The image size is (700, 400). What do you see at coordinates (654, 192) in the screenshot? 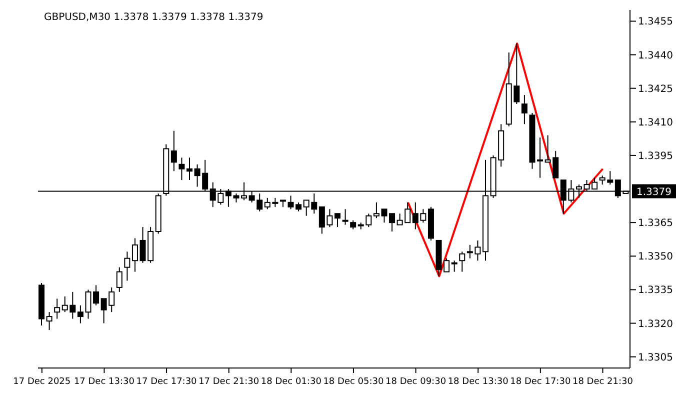
I see `ref-line-label: 1.3379` at bounding box center [654, 192].